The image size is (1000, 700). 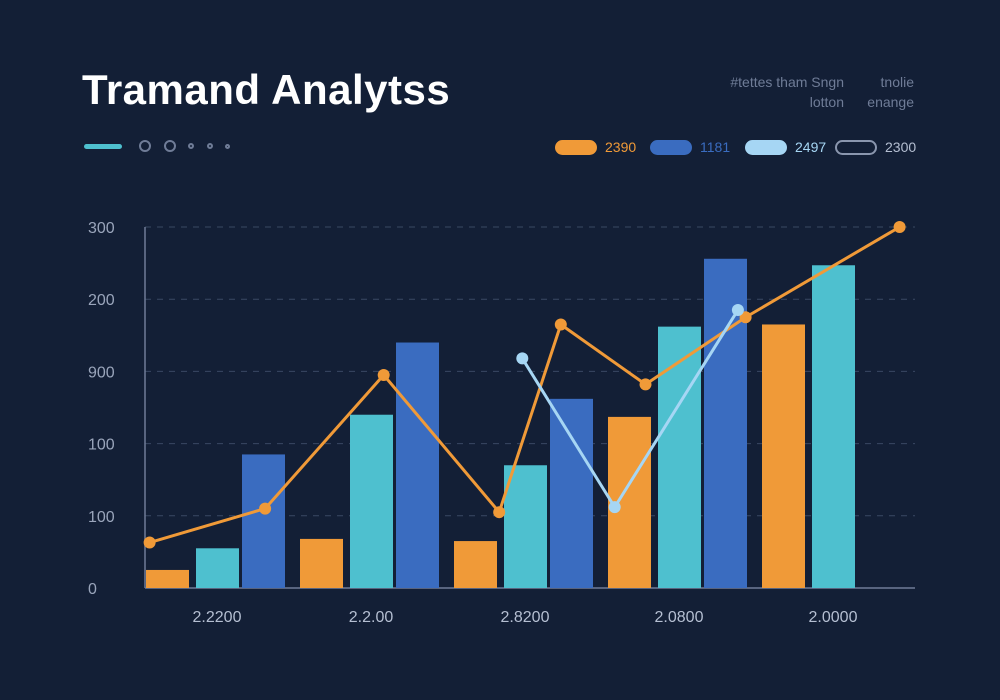 I want to click on x-tick-label: 2.2200, so click(x=217, y=617).